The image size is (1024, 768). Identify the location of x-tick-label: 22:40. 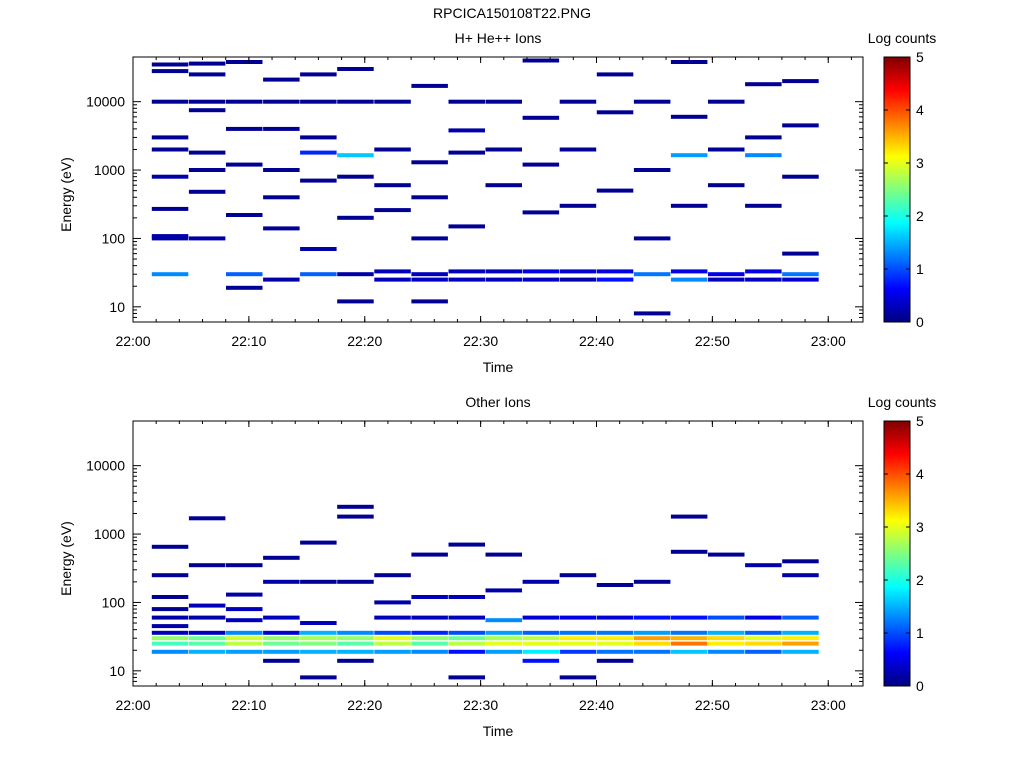
(596, 341).